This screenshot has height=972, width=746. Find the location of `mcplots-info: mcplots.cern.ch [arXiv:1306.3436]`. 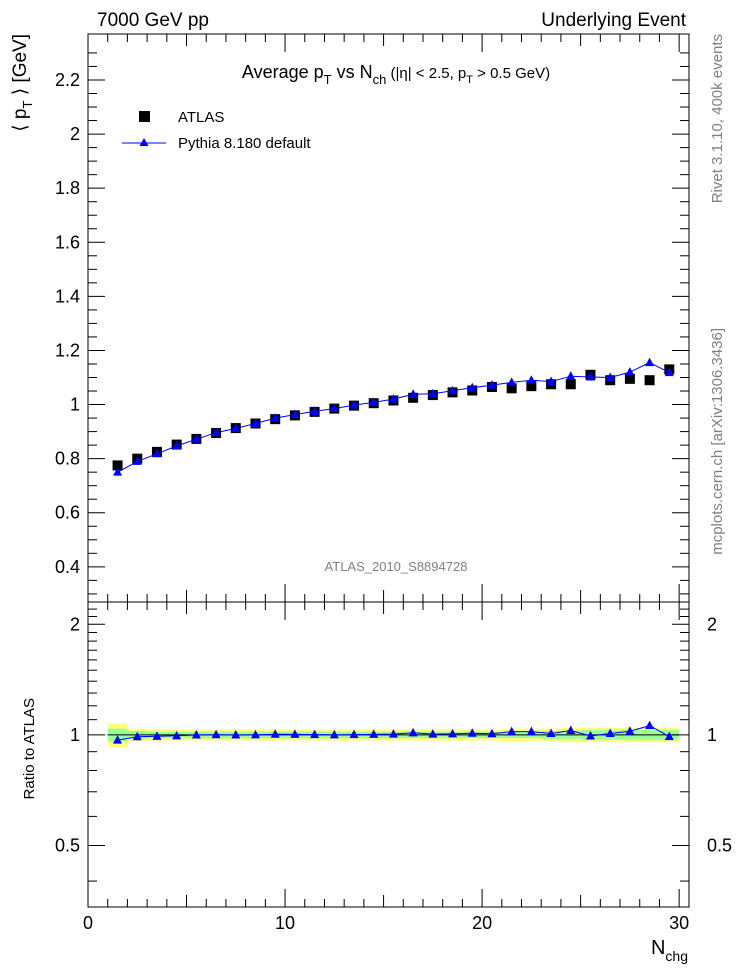

mcplots-info: mcplots.cern.ch [arXiv:1306.3436] is located at coordinates (717, 441).